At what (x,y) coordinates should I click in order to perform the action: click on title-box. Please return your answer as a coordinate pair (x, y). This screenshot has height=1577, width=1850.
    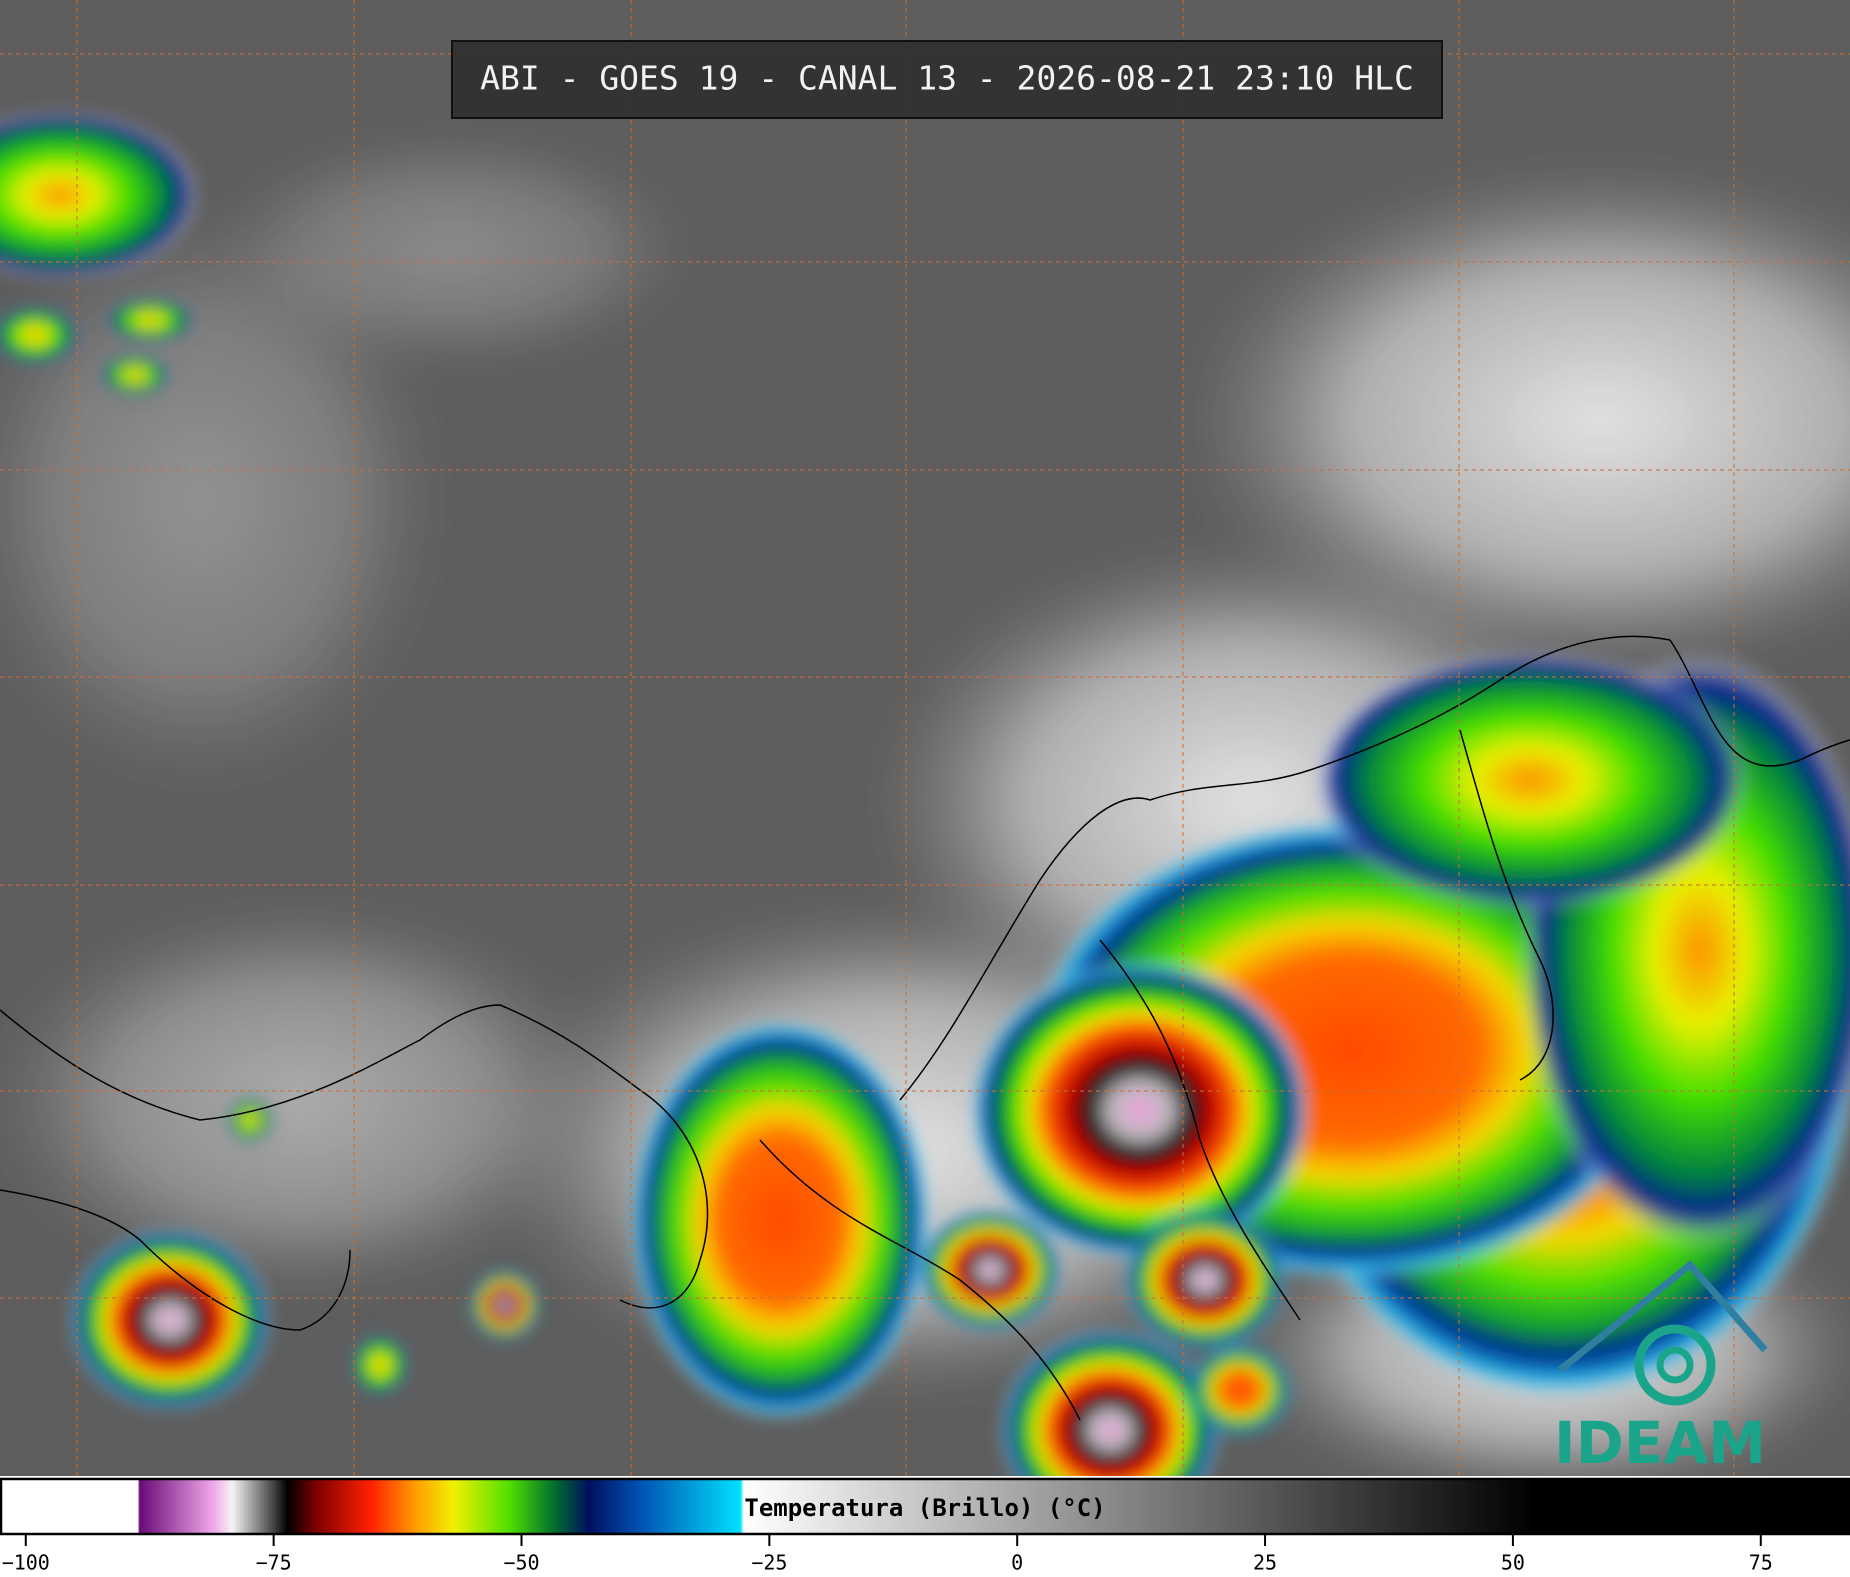
    Looking at the image, I should click on (947, 79).